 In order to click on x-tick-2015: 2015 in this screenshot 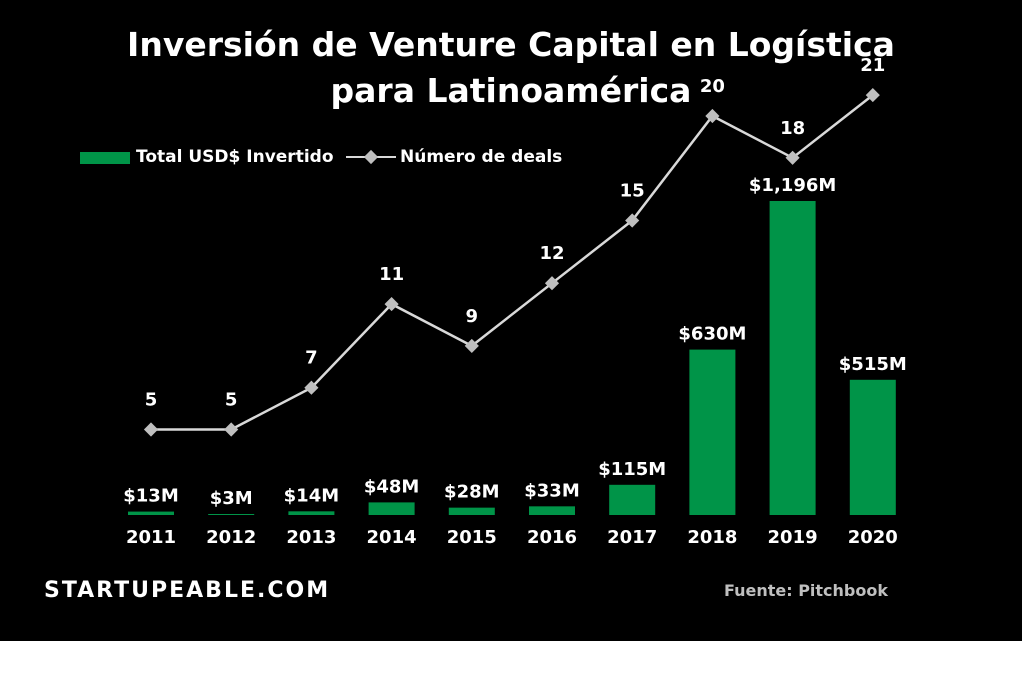, I will do `click(472, 537)`.